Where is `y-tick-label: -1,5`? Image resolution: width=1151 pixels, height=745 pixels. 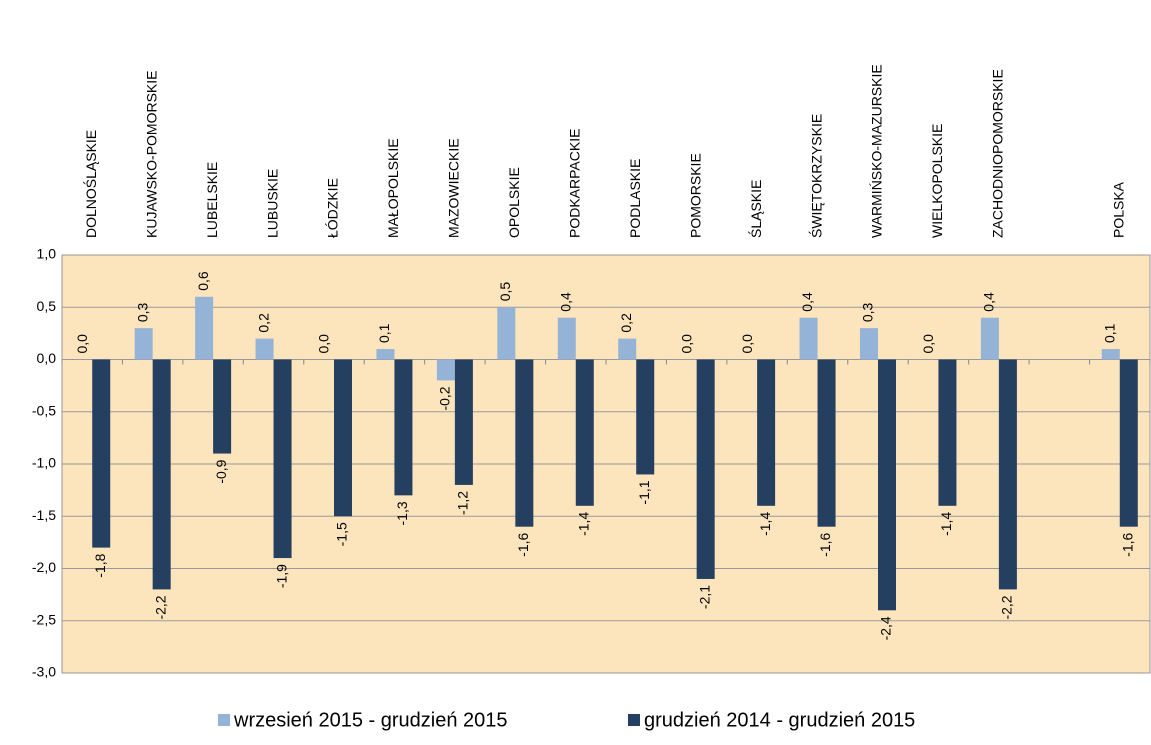
y-tick-label: -1,5 is located at coordinates (44, 515).